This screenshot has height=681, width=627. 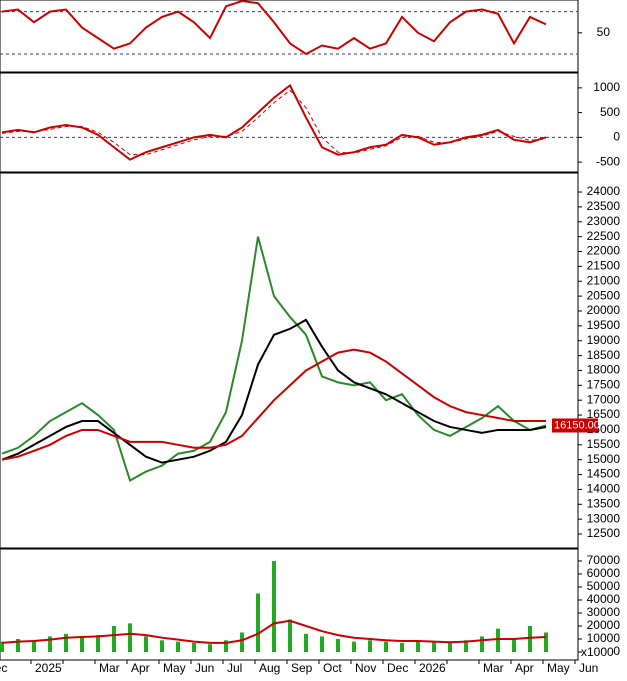 I want to click on y-tick-label: 15500, so click(x=604, y=444).